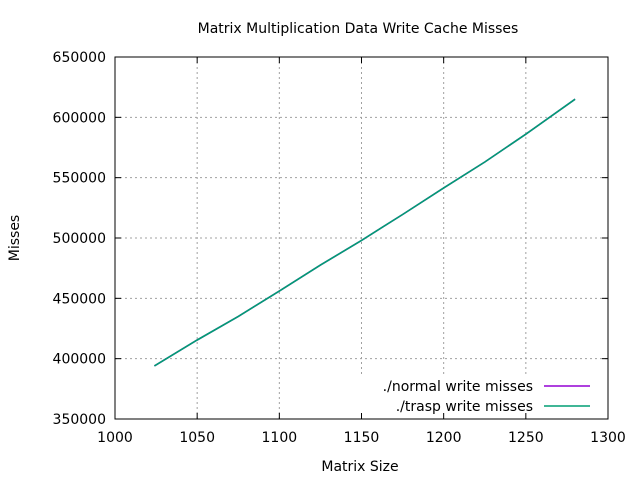 This screenshot has height=480, width=640. What do you see at coordinates (79, 239) in the screenshot?
I see `y-tick-label: 500000` at bounding box center [79, 239].